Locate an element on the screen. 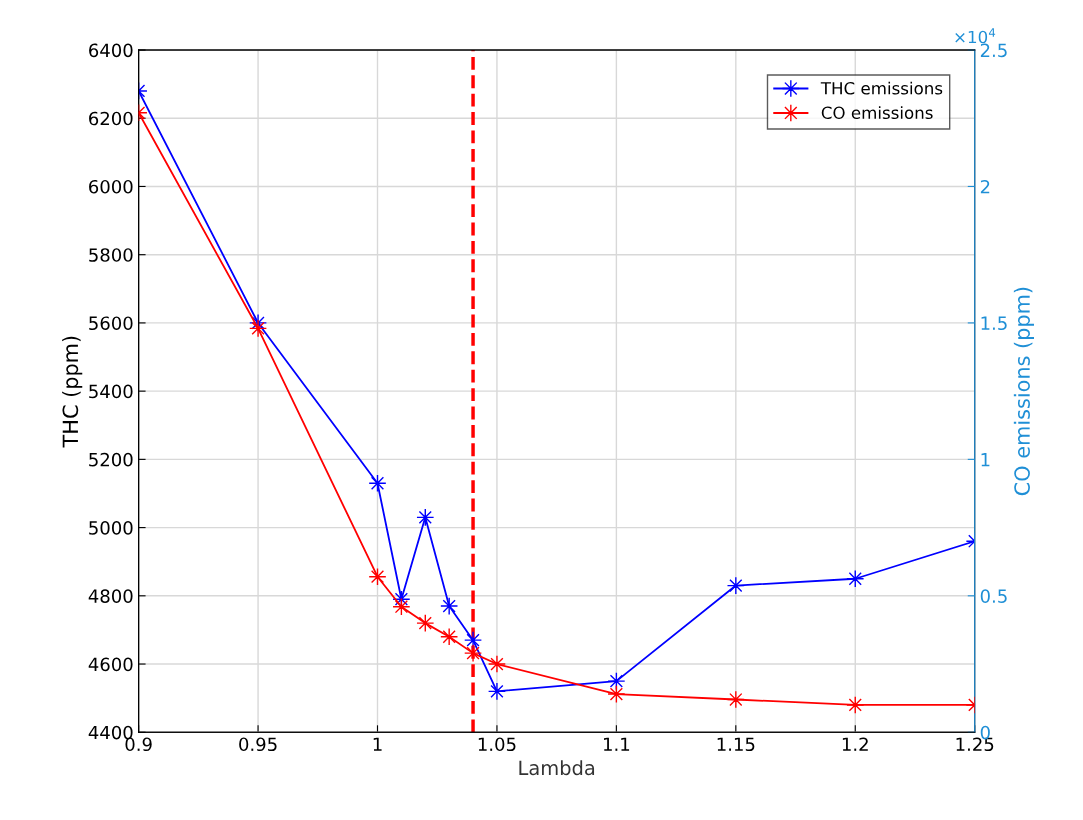 The image size is (1083, 820). y-tick-label: 4800 is located at coordinates (110, 596).